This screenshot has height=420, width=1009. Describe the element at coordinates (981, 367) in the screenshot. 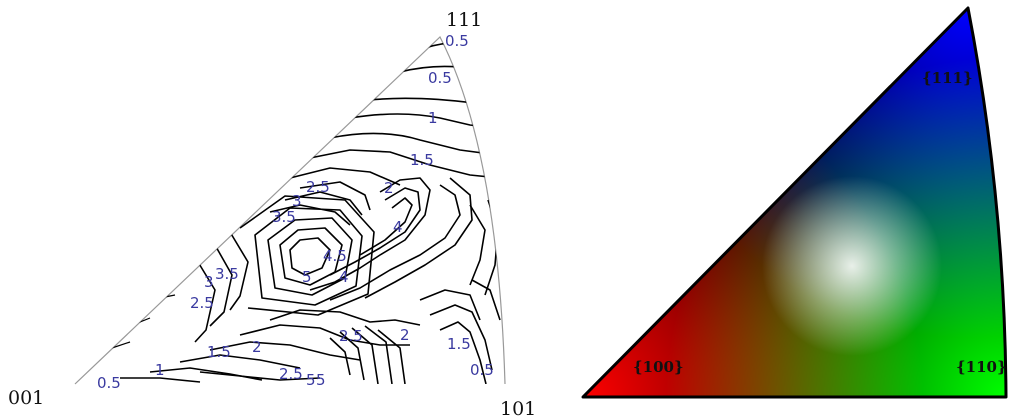

I see `miller-label-110: {110}` at that location.